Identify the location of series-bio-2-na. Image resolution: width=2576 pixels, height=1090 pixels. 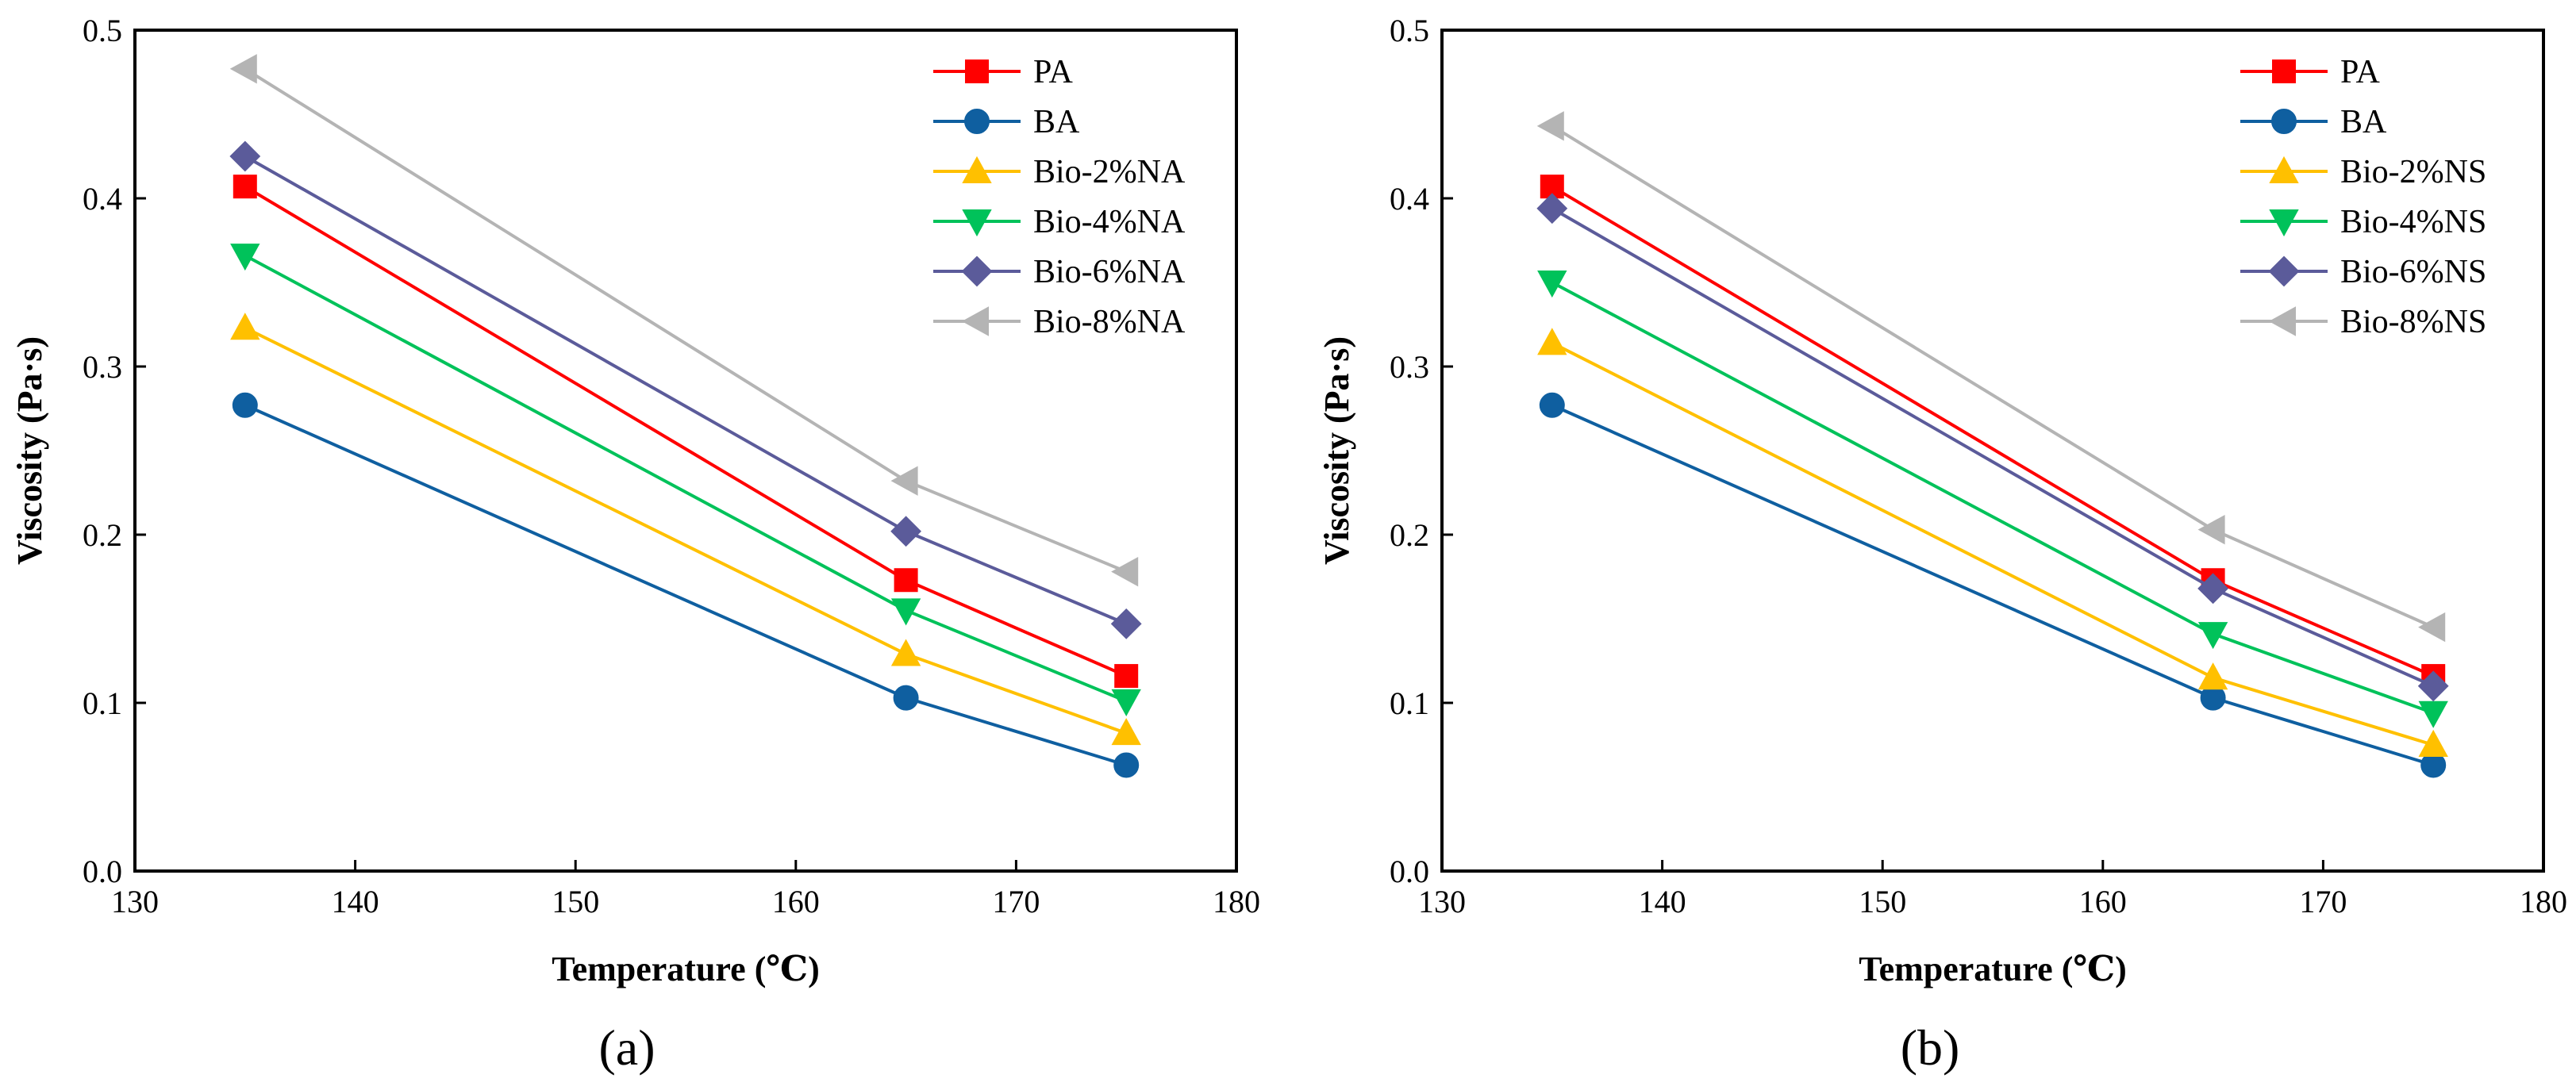
(685, 529).